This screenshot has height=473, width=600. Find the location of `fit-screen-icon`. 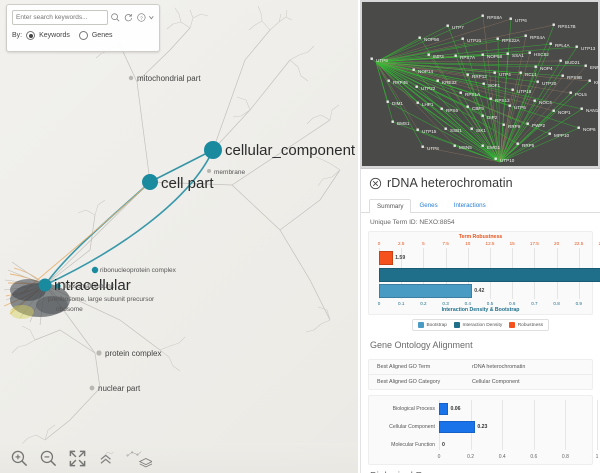

fit-screen-icon is located at coordinates (77, 458).